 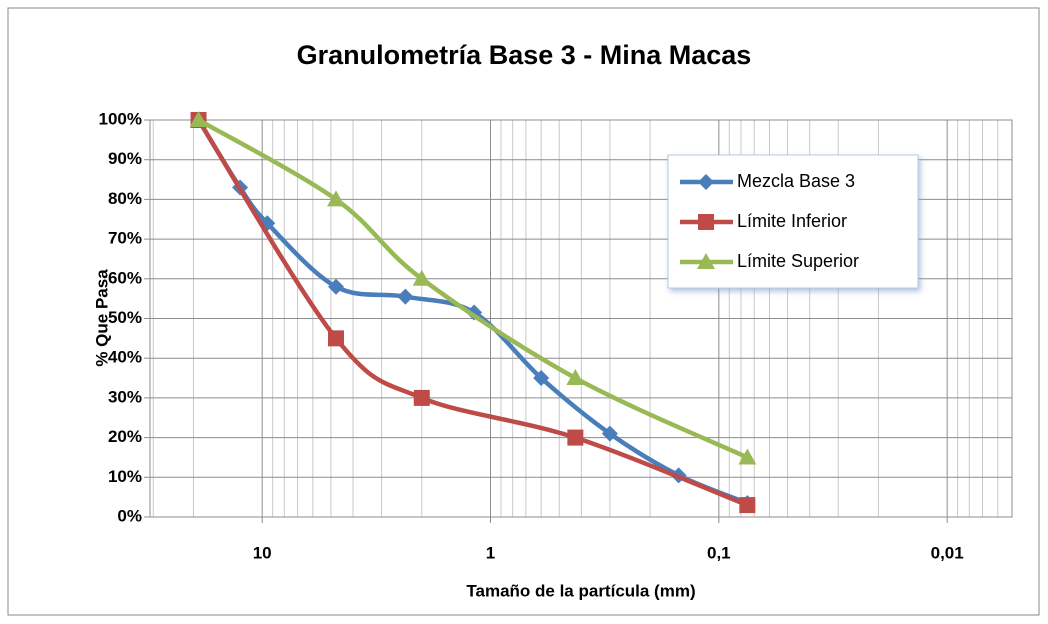 What do you see at coordinates (524, 55) in the screenshot?
I see `chart-title: Granulometría Base 3 - Mina Macas` at bounding box center [524, 55].